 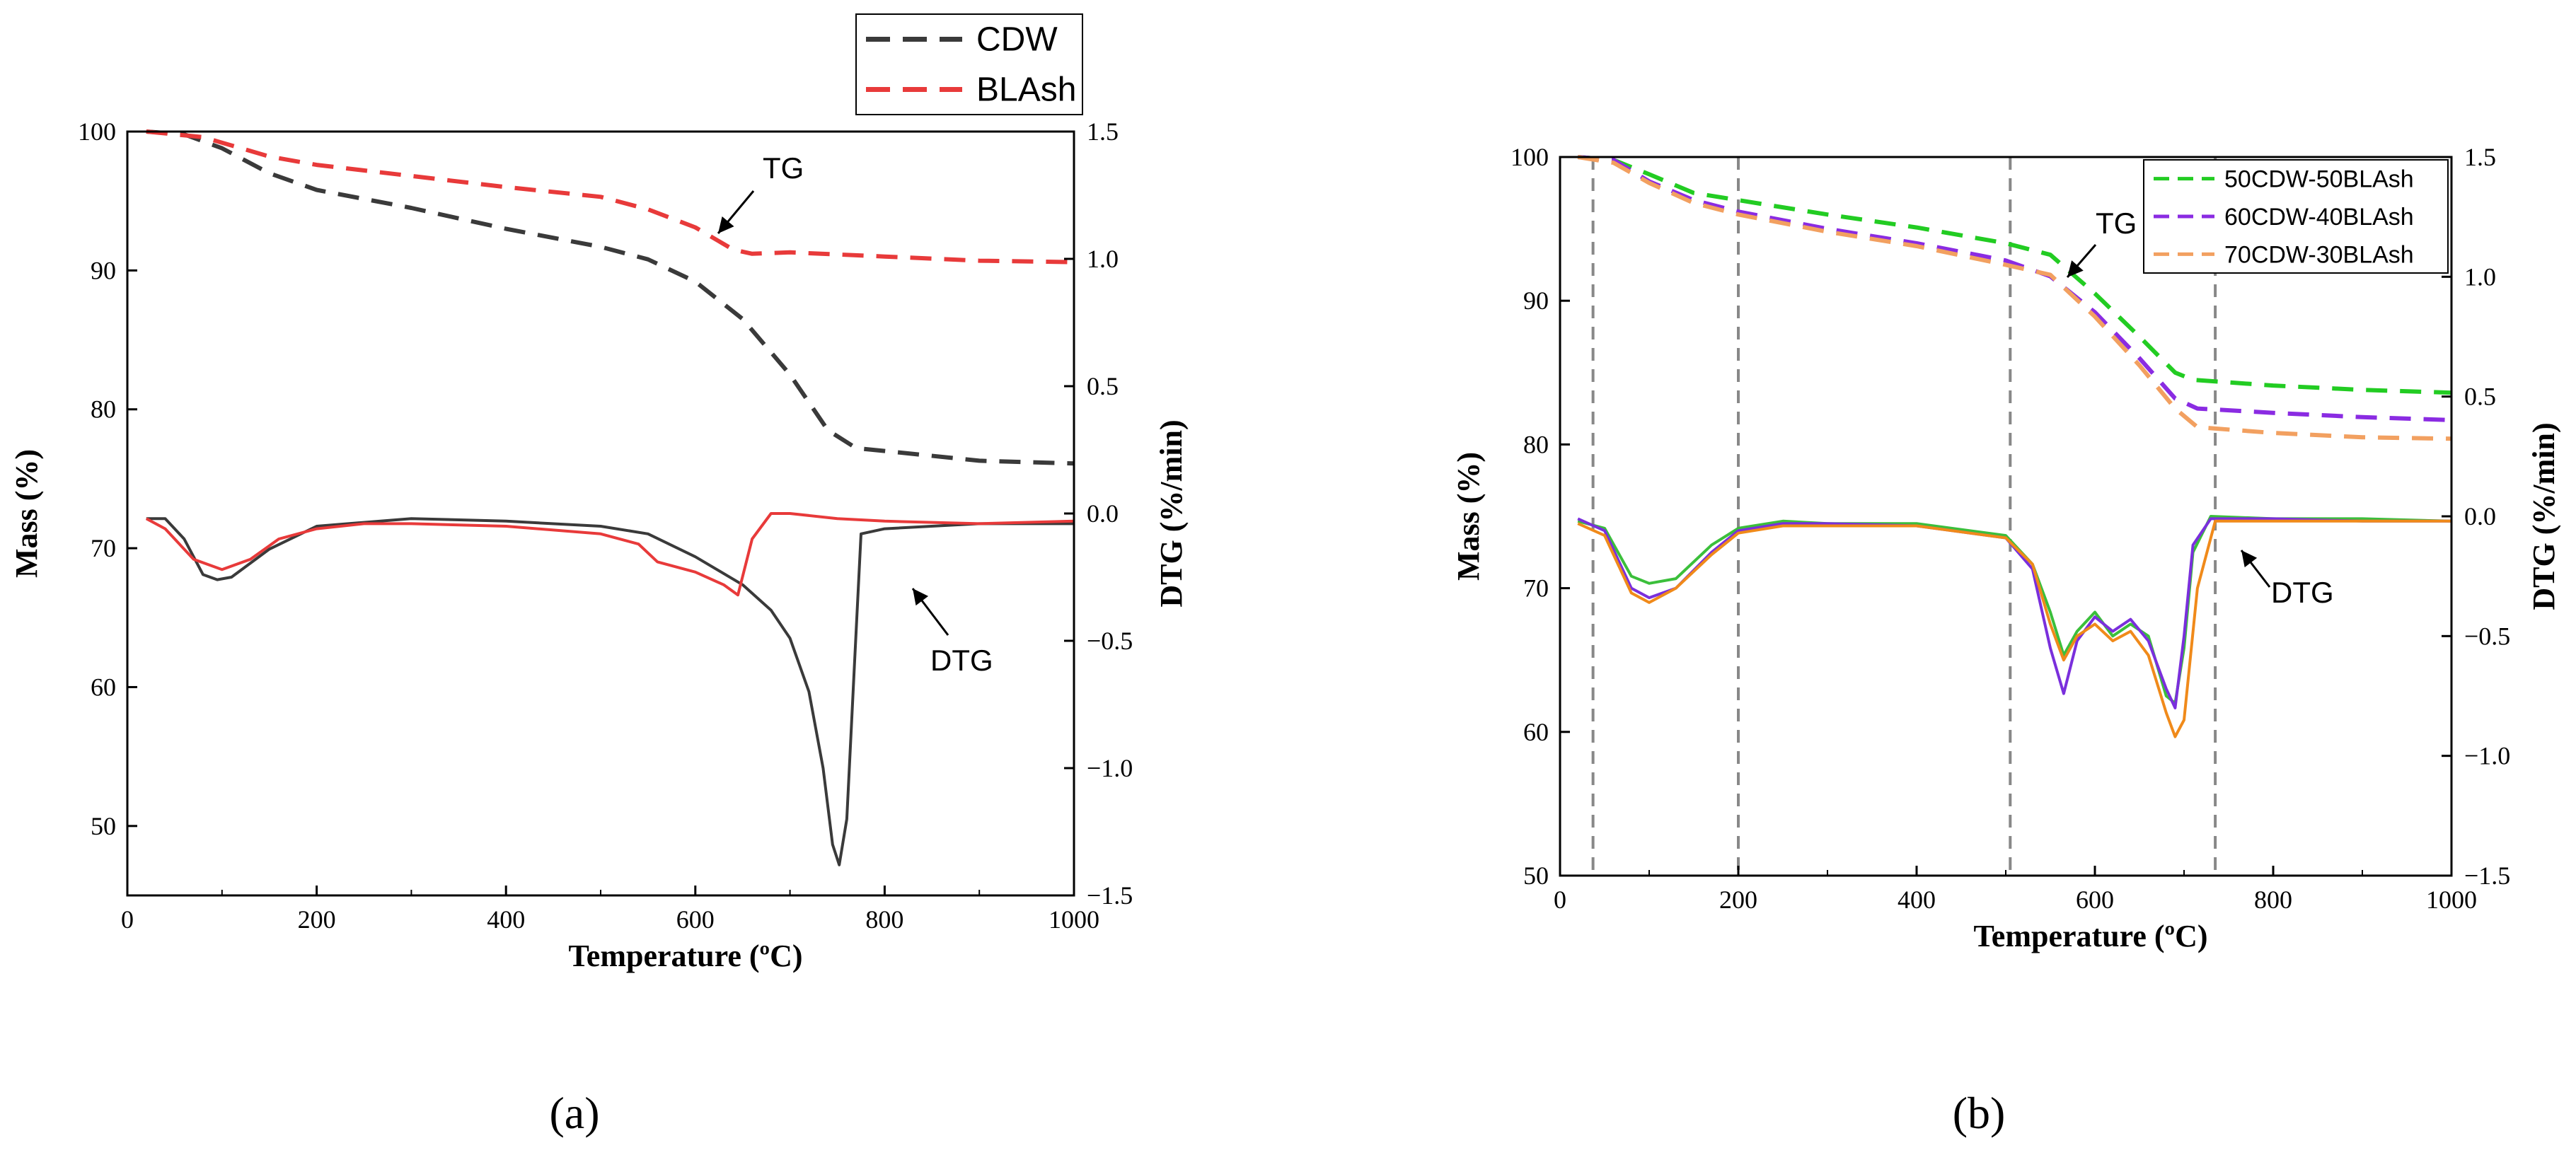 What do you see at coordinates (1017, 40) in the screenshot?
I see `legend-entry: CDW` at bounding box center [1017, 40].